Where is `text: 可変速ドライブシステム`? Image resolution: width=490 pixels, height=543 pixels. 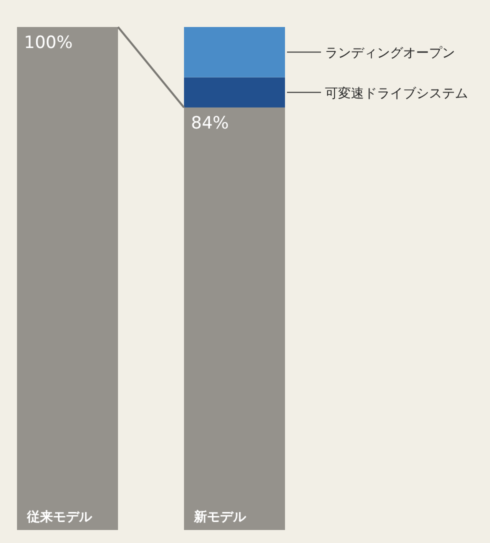 text: 可変速ドライブシステム is located at coordinates (396, 93).